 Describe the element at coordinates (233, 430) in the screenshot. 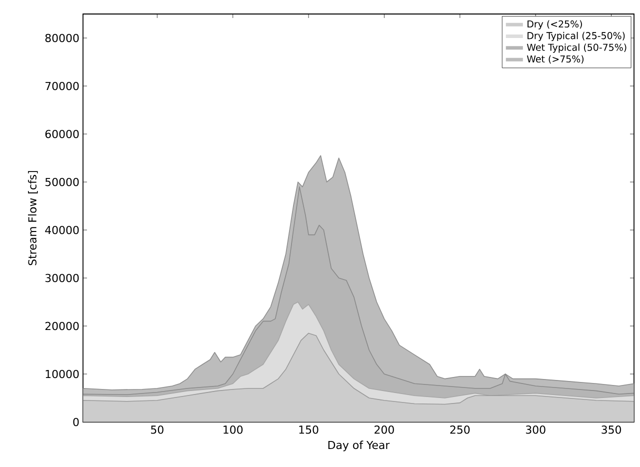

I see `x-tick-label: 100` at that location.